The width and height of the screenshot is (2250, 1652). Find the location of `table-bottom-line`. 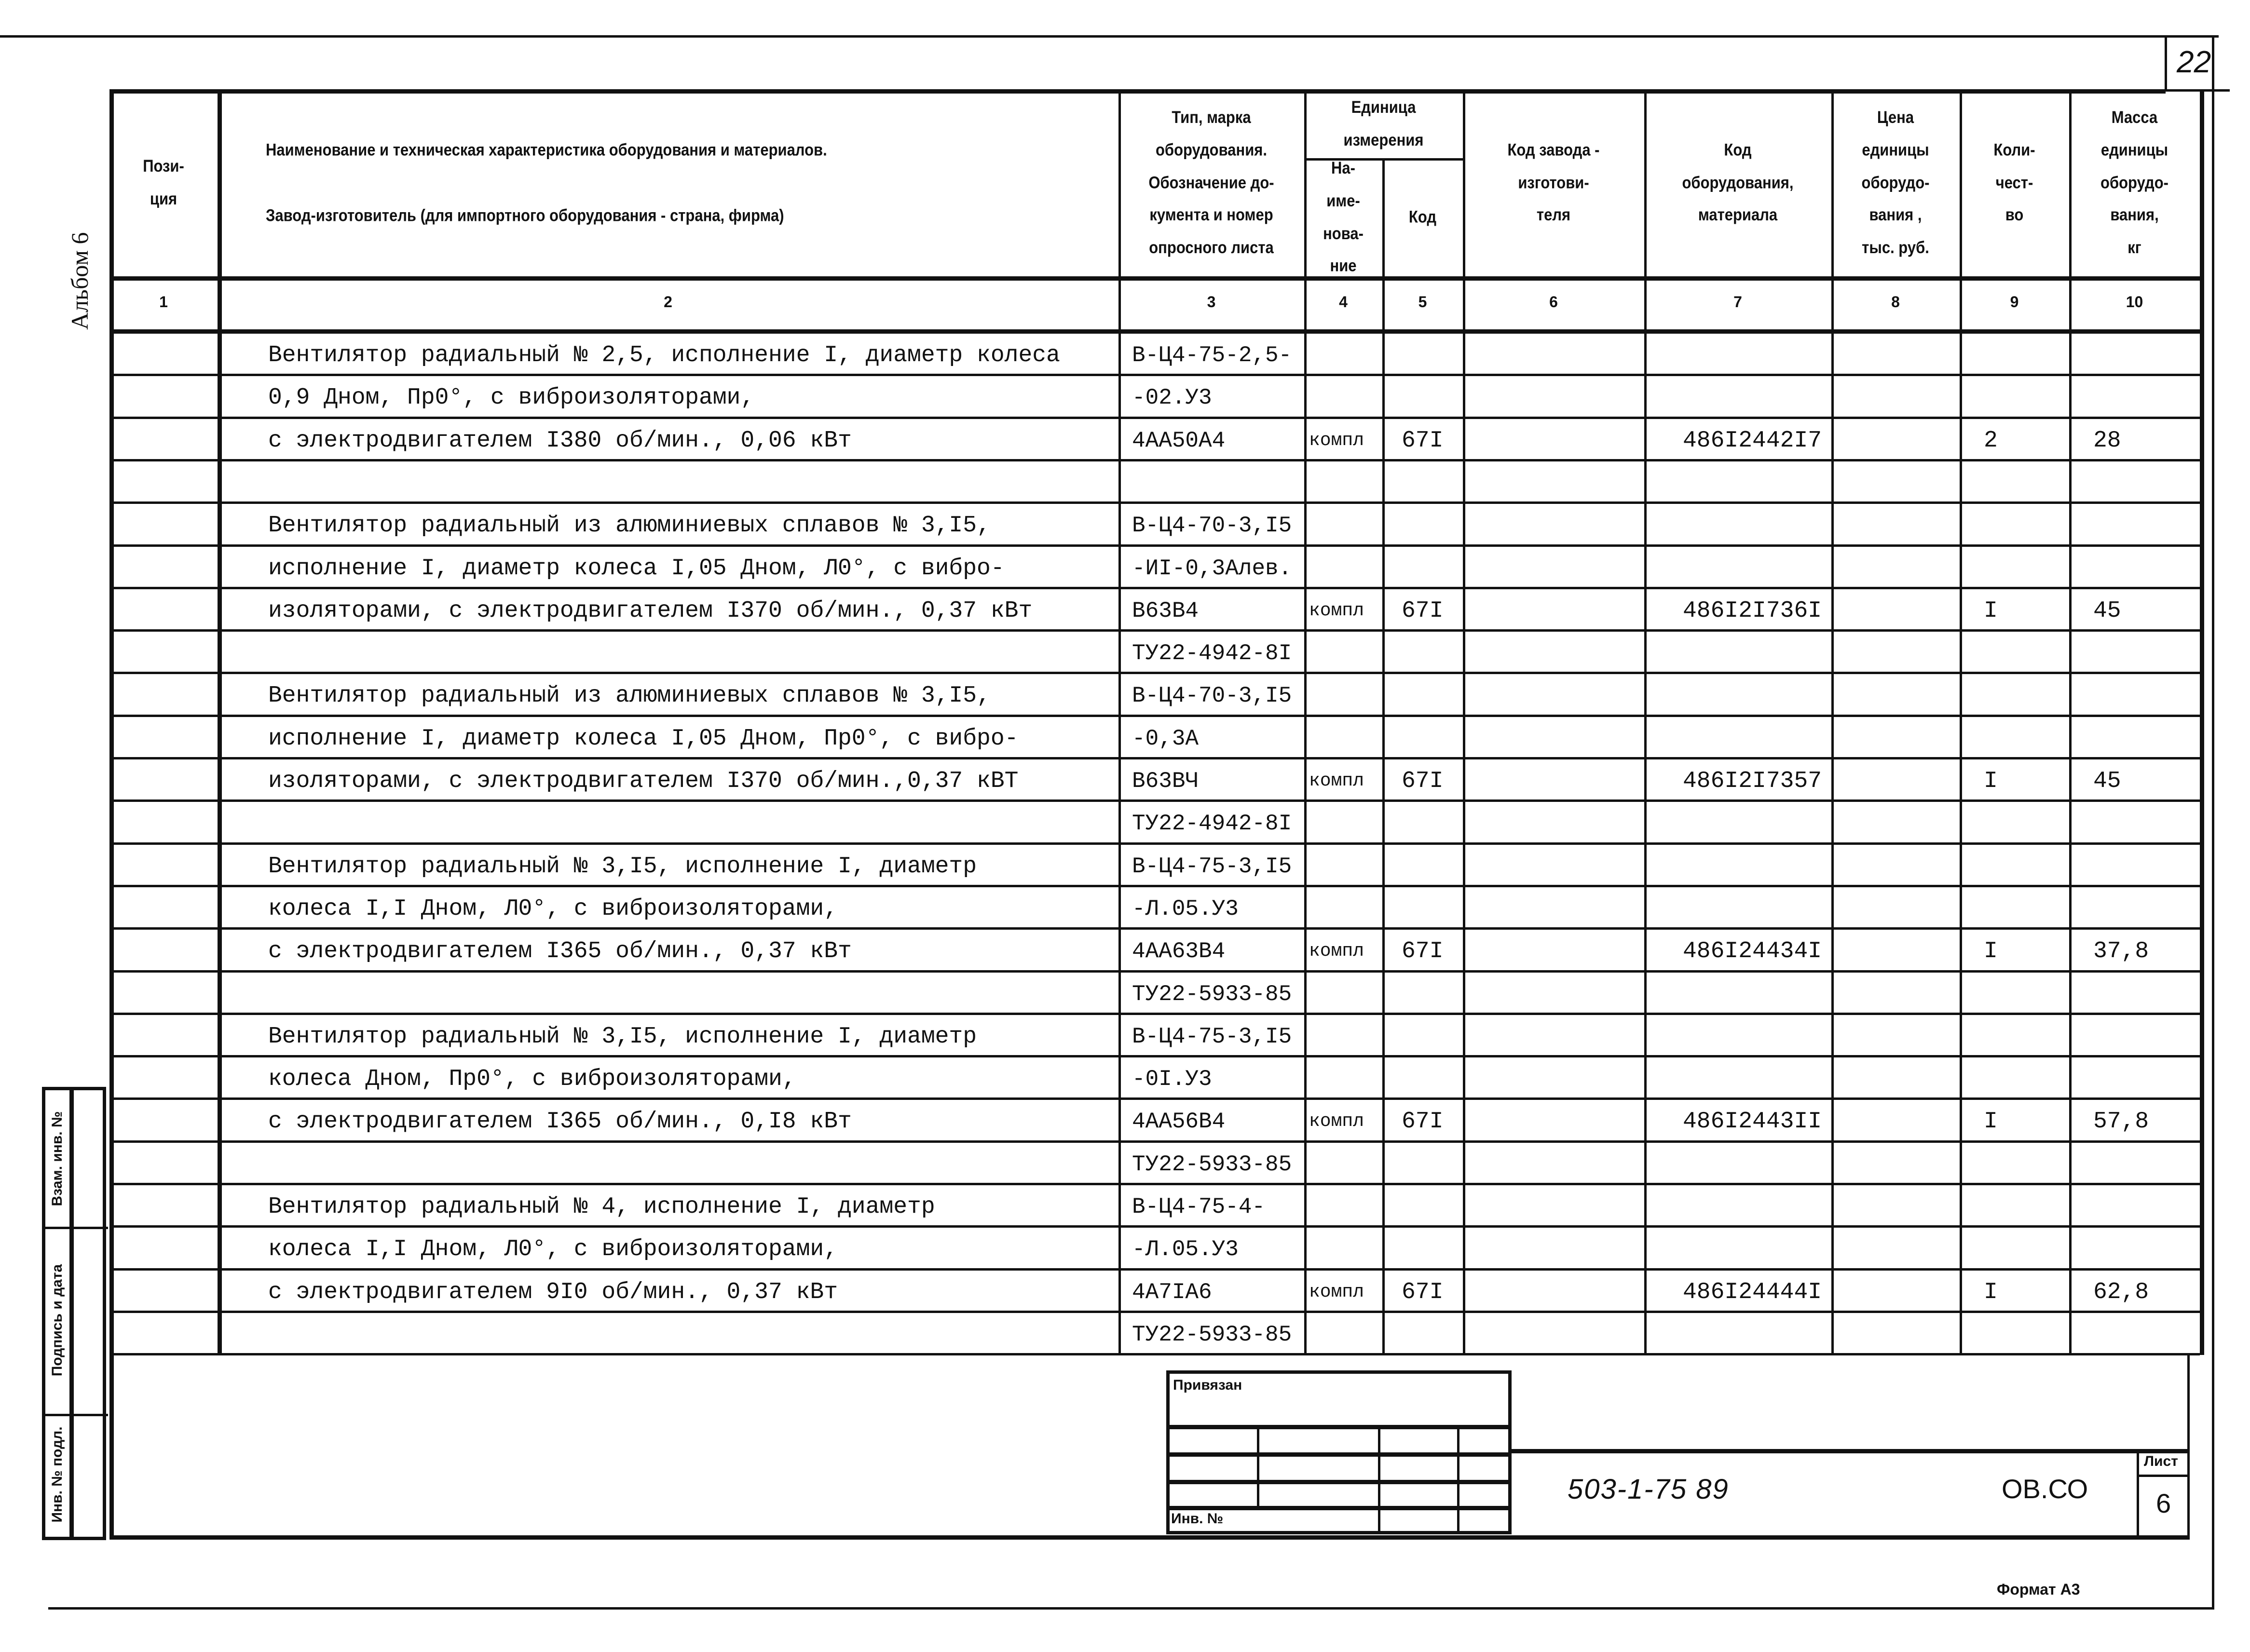

table-bottom-line is located at coordinates (1149, 1537).